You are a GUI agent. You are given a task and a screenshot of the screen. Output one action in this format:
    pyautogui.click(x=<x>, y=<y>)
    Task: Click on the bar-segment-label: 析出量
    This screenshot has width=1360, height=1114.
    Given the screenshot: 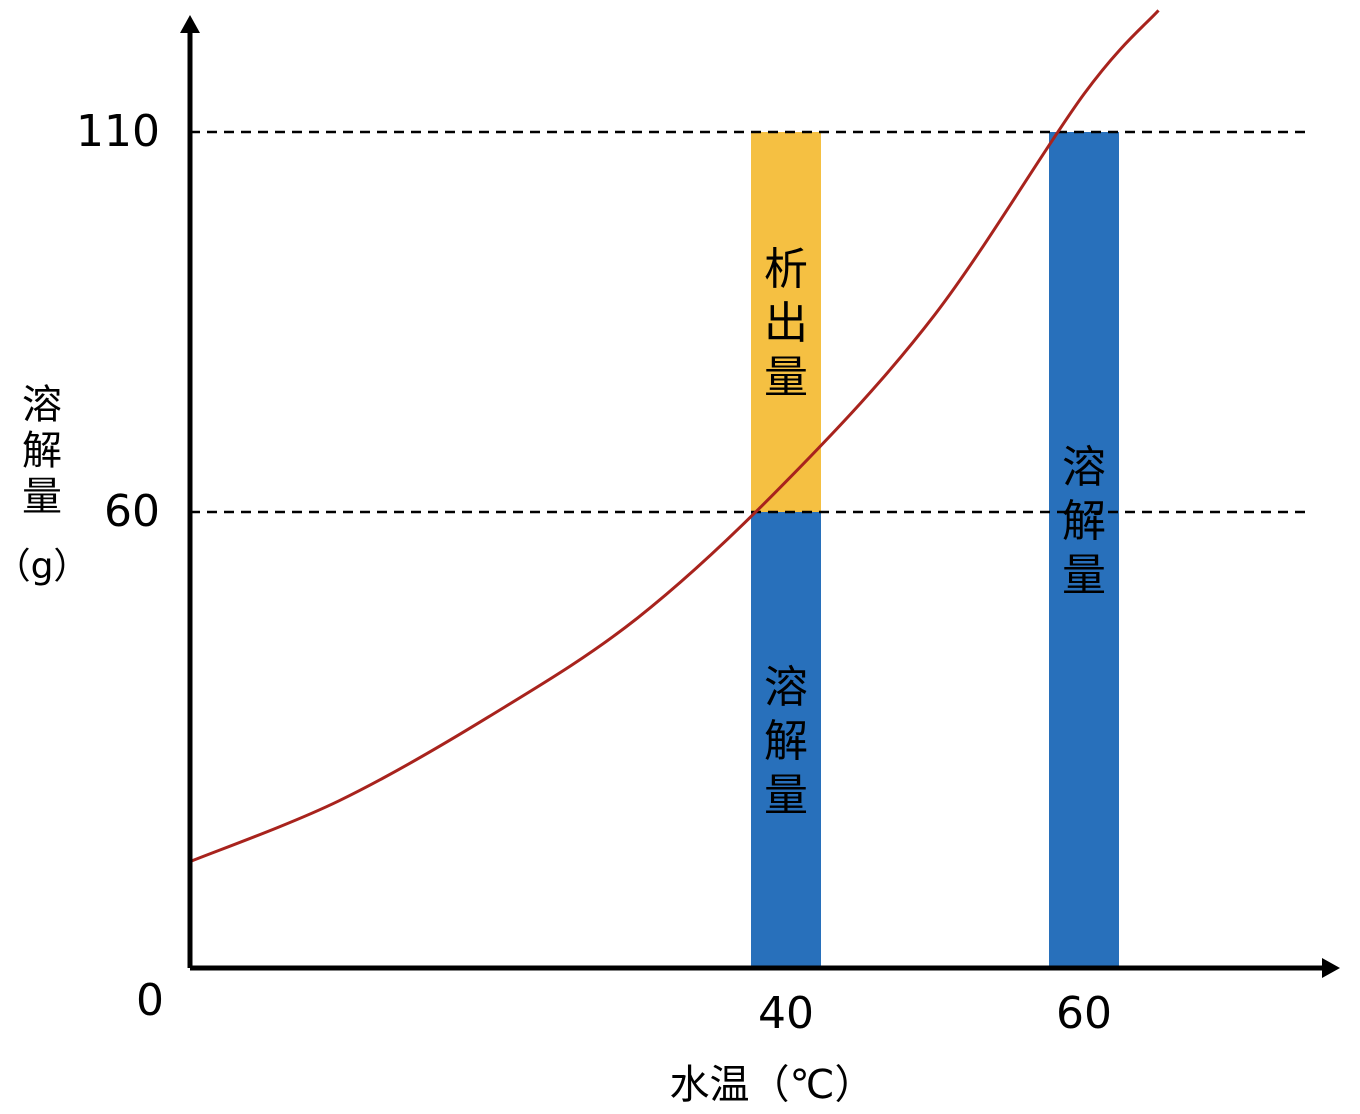 What is the action you would take?
    pyautogui.click(x=786, y=323)
    